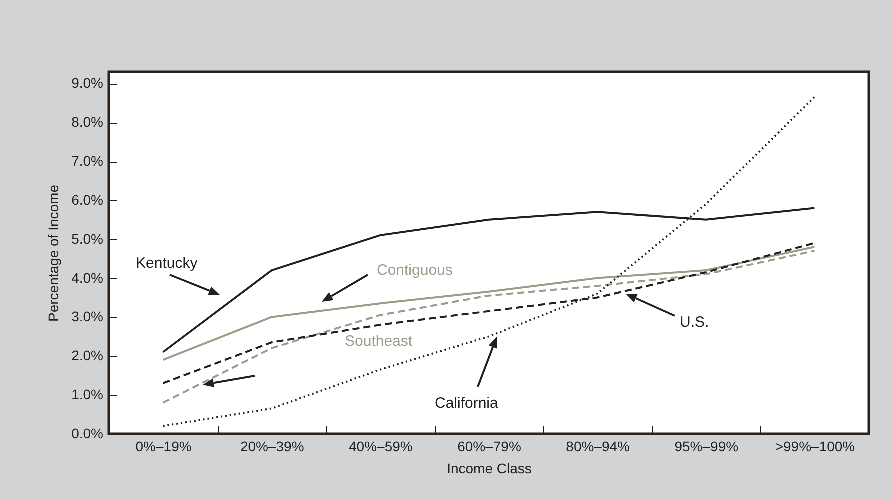 Image resolution: width=891 pixels, height=500 pixels. Describe the element at coordinates (706, 446) in the screenshot. I see `x-tick-label: 95%–99%` at that location.